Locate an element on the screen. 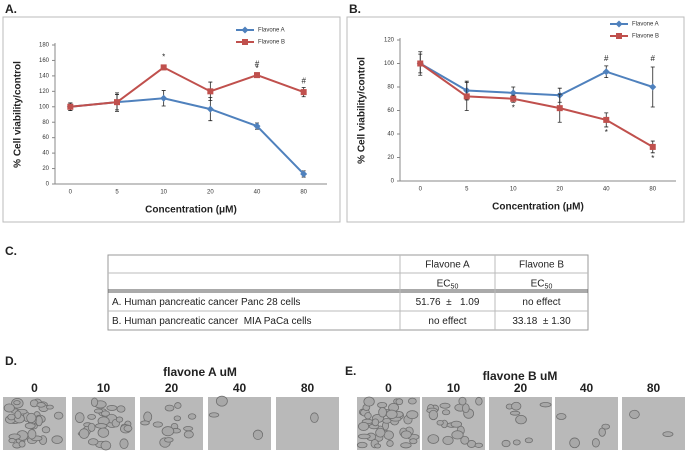 This screenshot has width=686, height=457. x-tick-label: 5 is located at coordinates (467, 190).